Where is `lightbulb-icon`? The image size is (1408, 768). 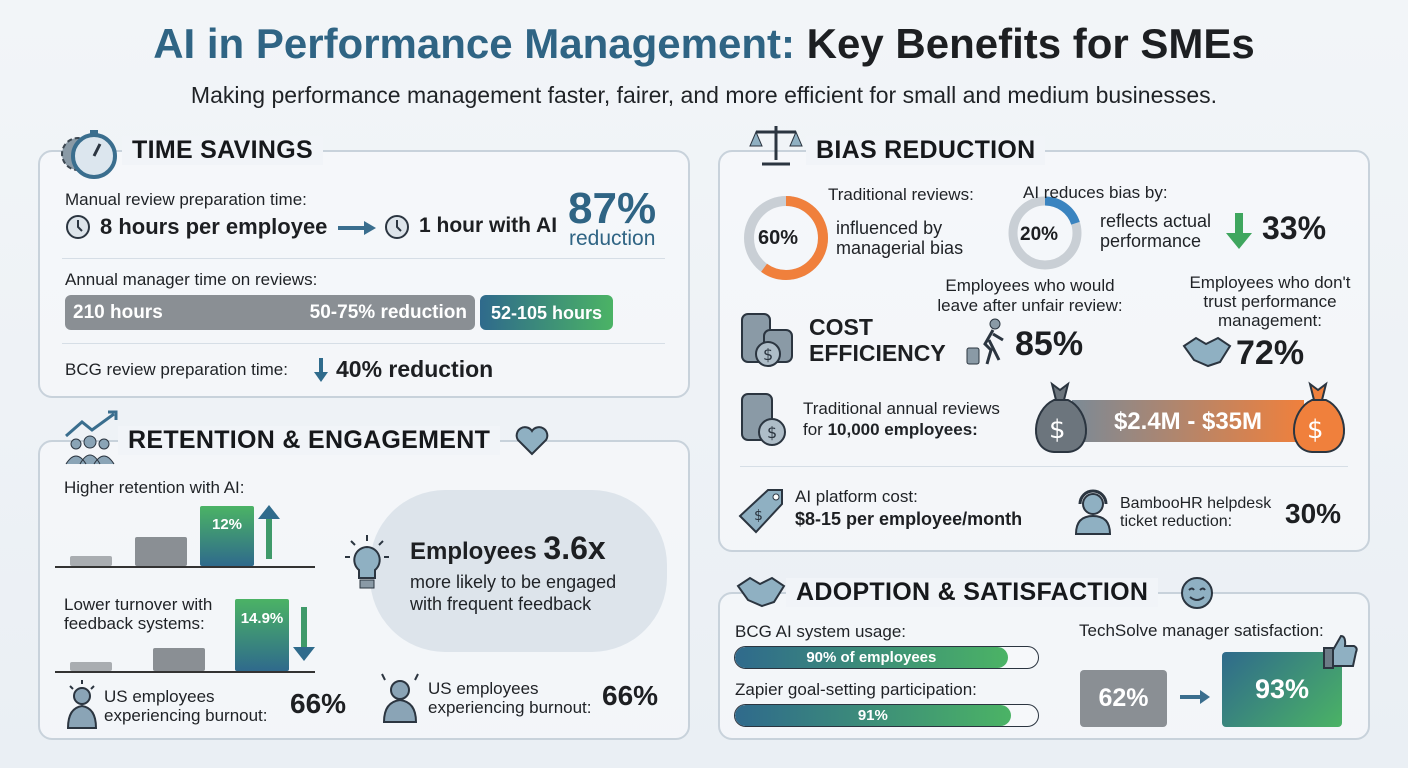
lightbulb-icon is located at coordinates (367, 562).